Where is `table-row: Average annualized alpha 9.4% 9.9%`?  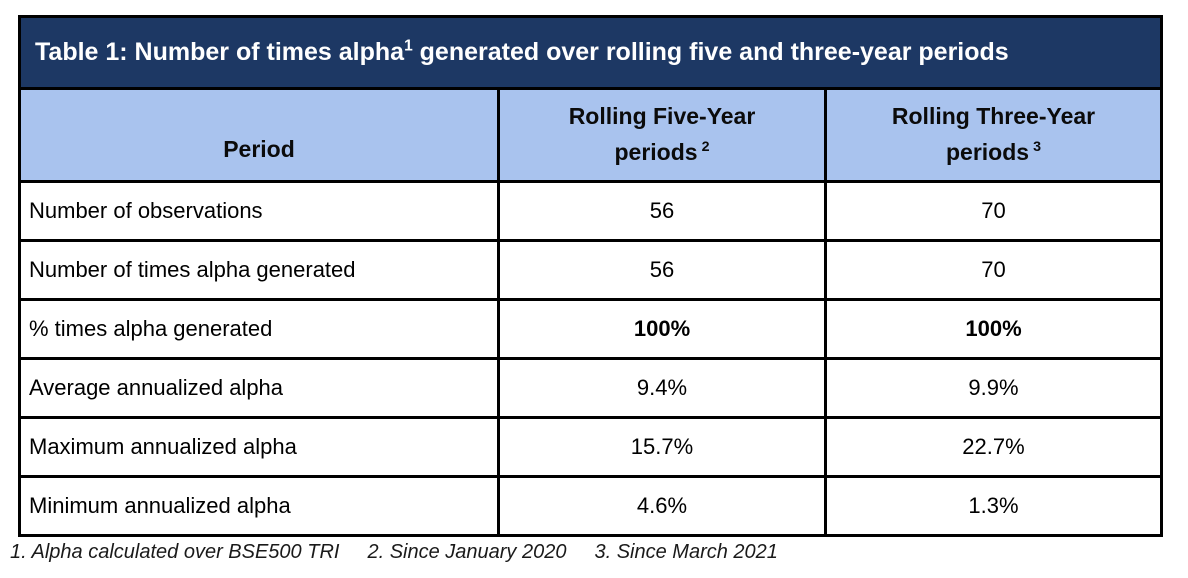 table-row: Average annualized alpha 9.4% 9.9% is located at coordinates (590, 388).